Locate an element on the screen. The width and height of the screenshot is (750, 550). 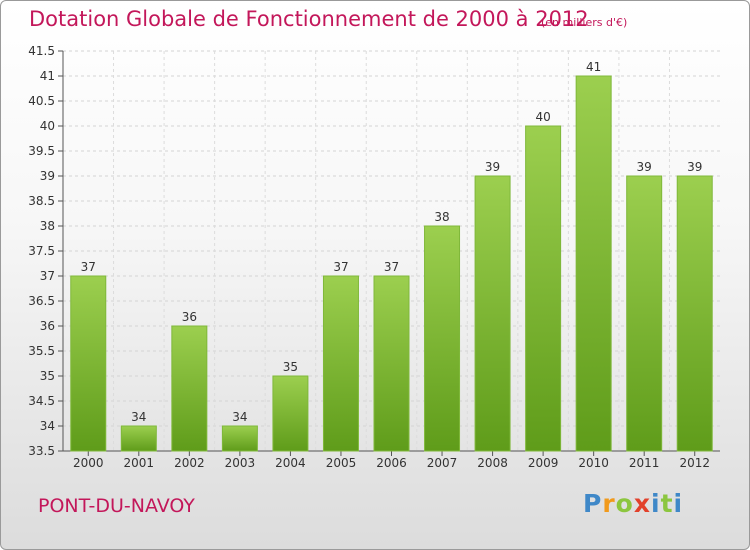
y-tick-label: 41.5 is located at coordinates (41, 51).